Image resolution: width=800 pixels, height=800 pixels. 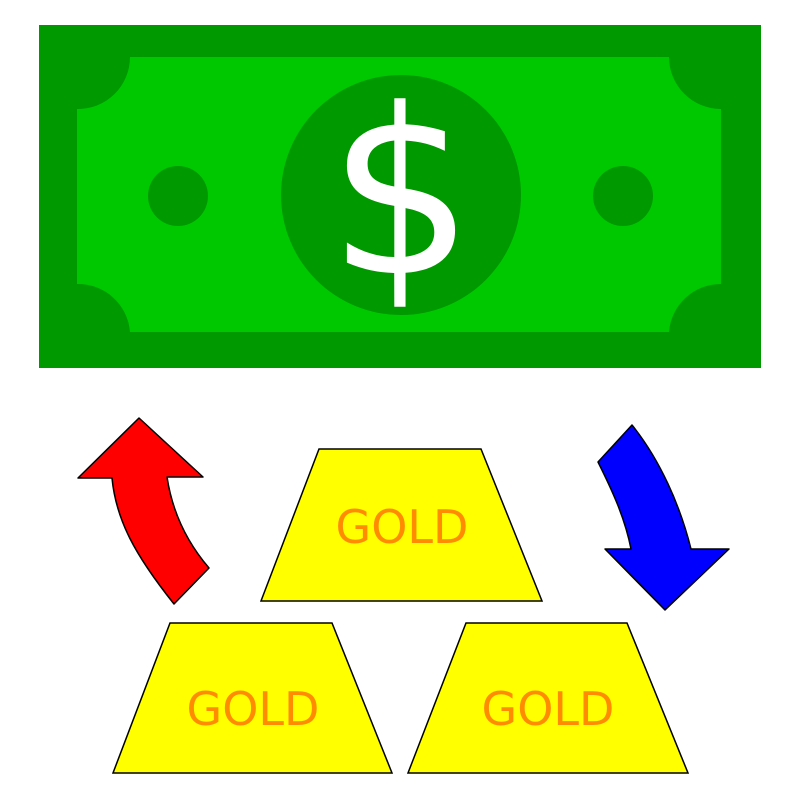 What do you see at coordinates (623, 196) in the screenshot?
I see `bill-right-dot` at bounding box center [623, 196].